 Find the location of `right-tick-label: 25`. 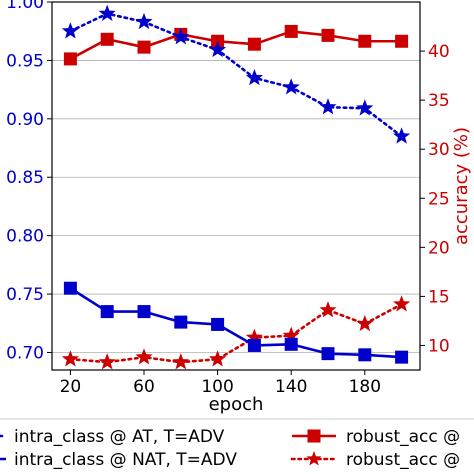

right-tick-label: 25 is located at coordinates (439, 199).